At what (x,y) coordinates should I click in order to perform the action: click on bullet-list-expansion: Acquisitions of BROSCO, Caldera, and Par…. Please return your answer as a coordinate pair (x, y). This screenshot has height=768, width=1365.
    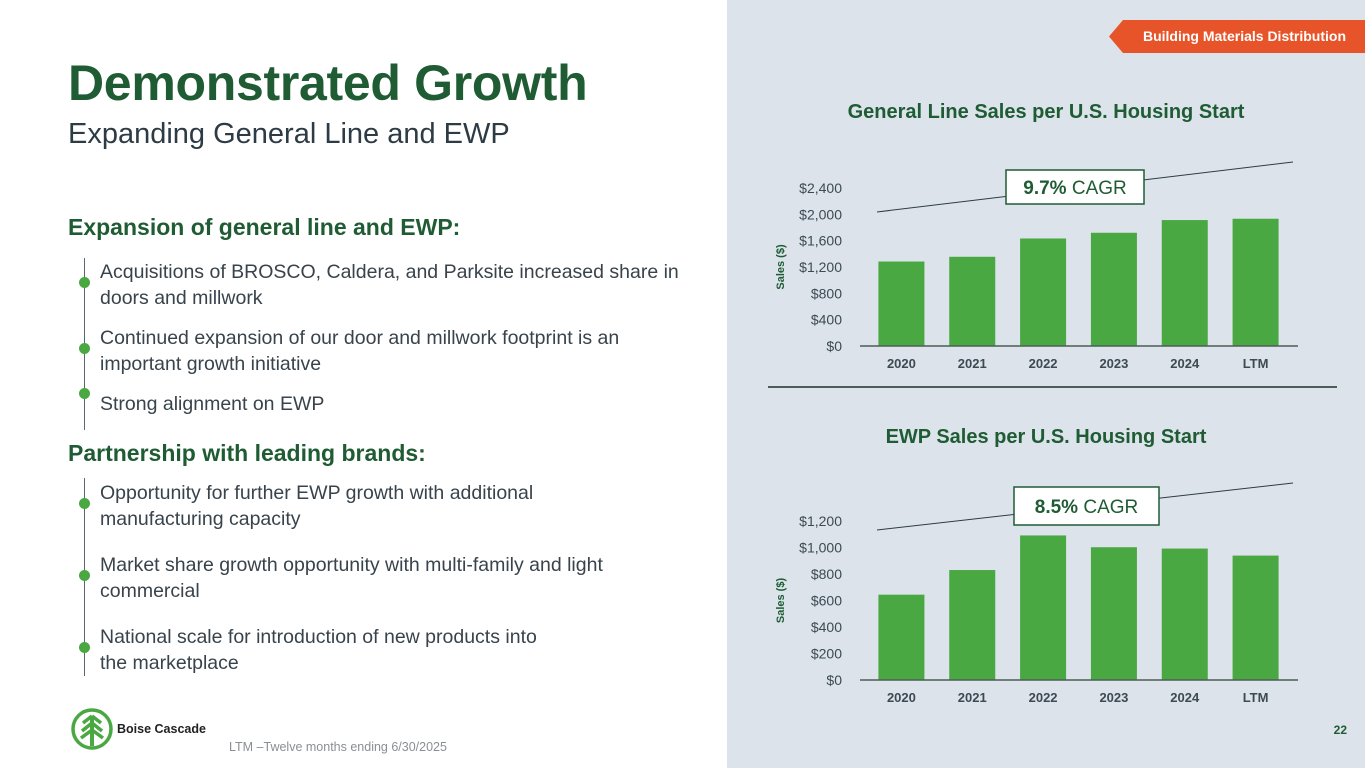
    Looking at the image, I should click on (387, 344).